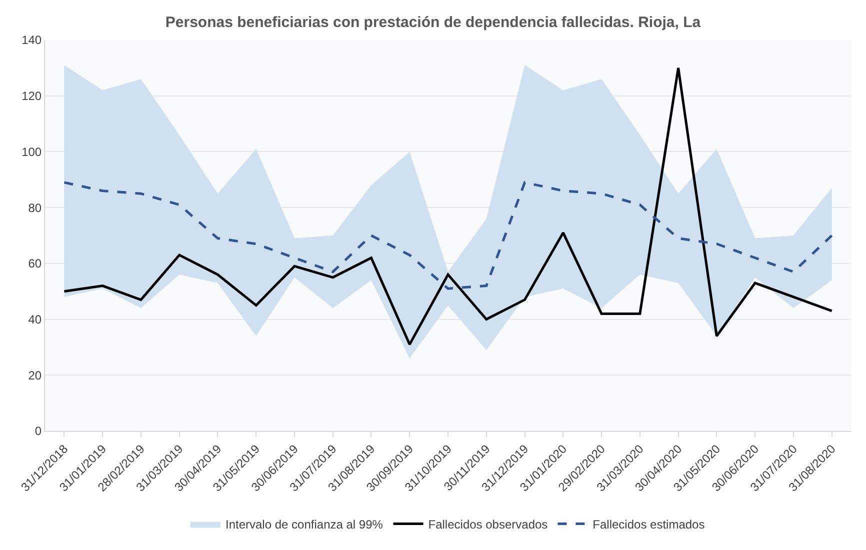 The width and height of the screenshot is (866, 550). What do you see at coordinates (35, 375) in the screenshot?
I see `y-tick-label: 20` at bounding box center [35, 375].